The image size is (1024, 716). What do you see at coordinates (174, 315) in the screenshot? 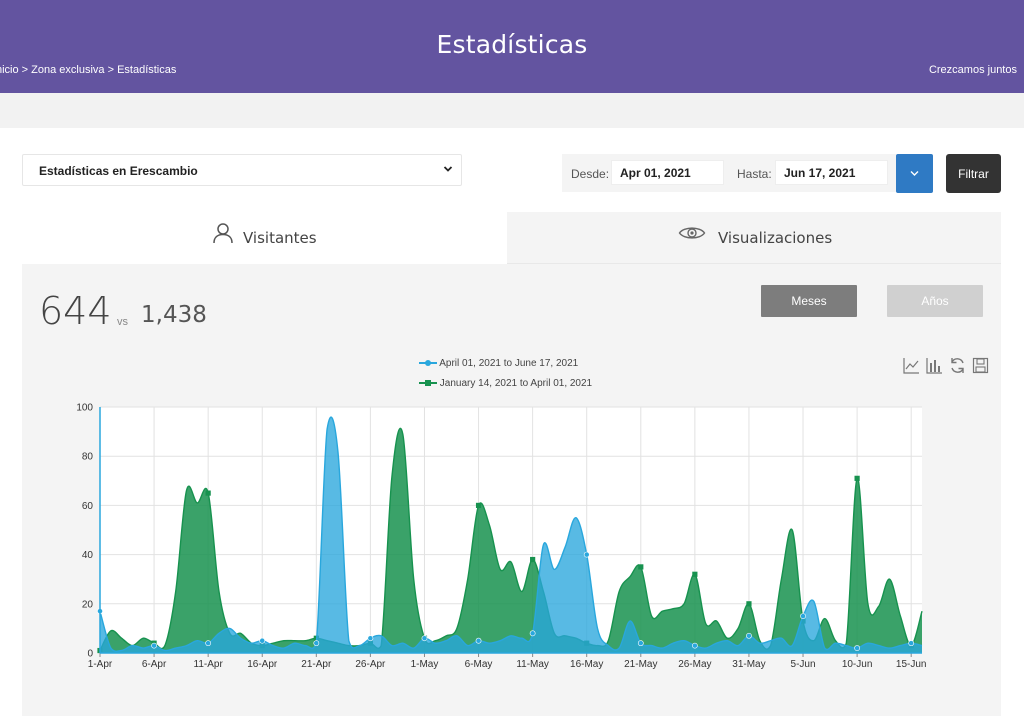
I see `previous-visitors-count: 1,438` at bounding box center [174, 315].